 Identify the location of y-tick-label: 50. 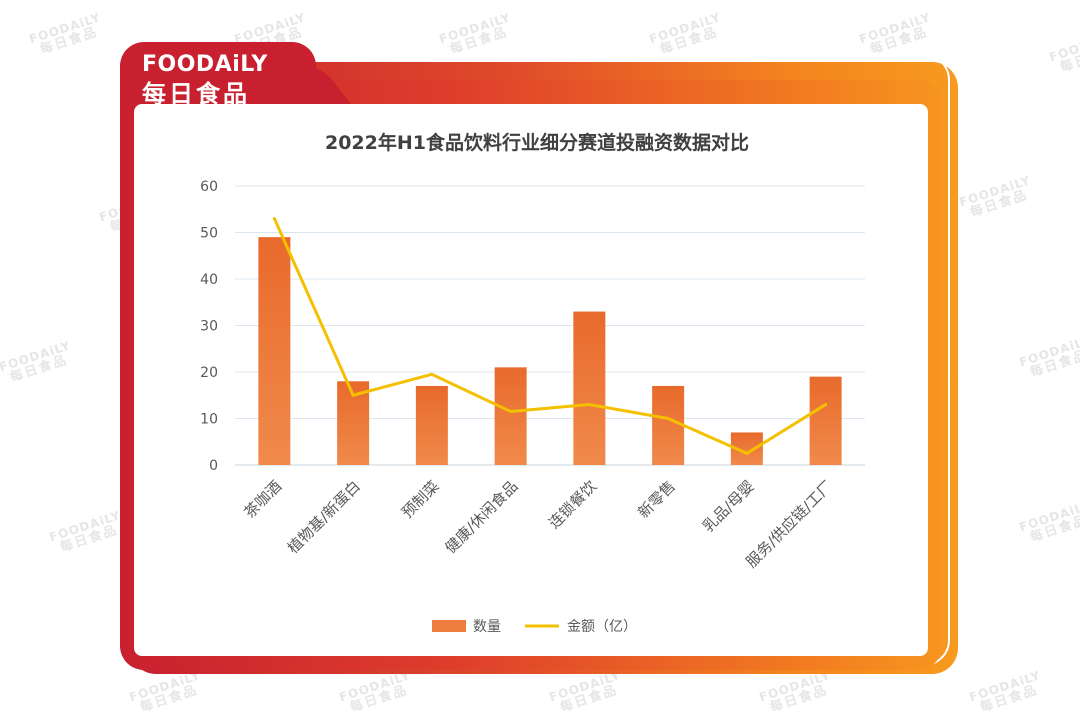
(209, 234).